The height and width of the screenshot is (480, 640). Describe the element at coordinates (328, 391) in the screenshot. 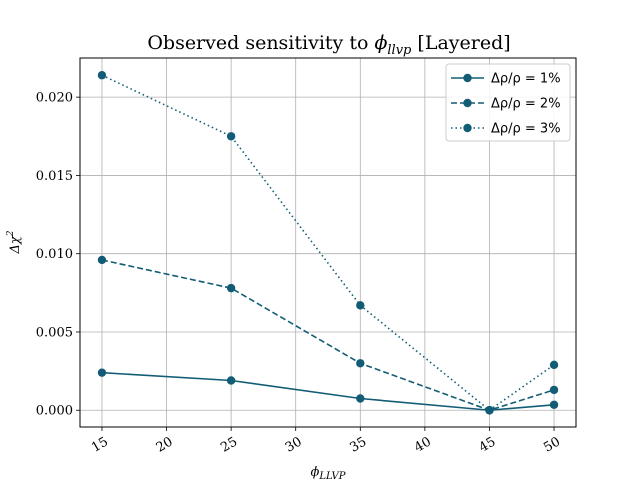

I see `series-line` at that location.